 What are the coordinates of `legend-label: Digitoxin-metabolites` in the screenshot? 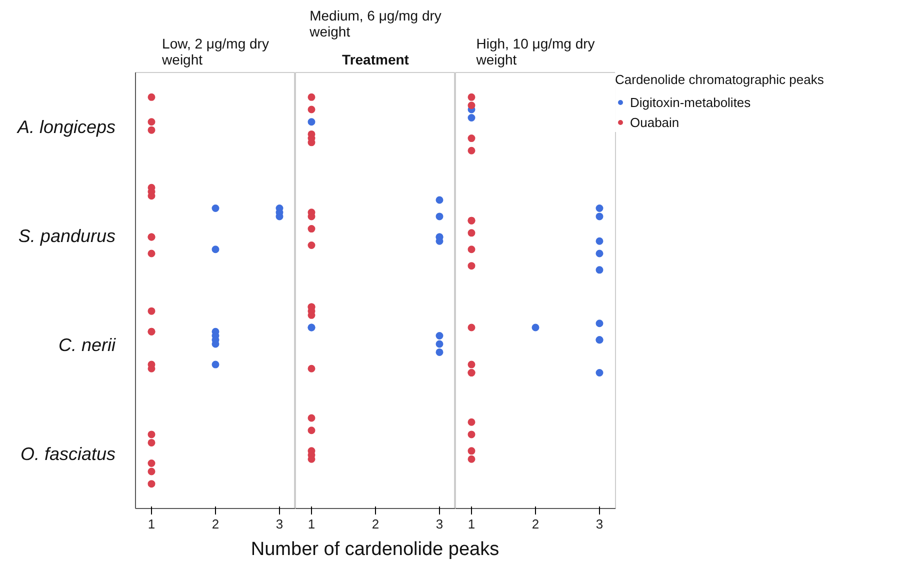 It's located at (690, 102).